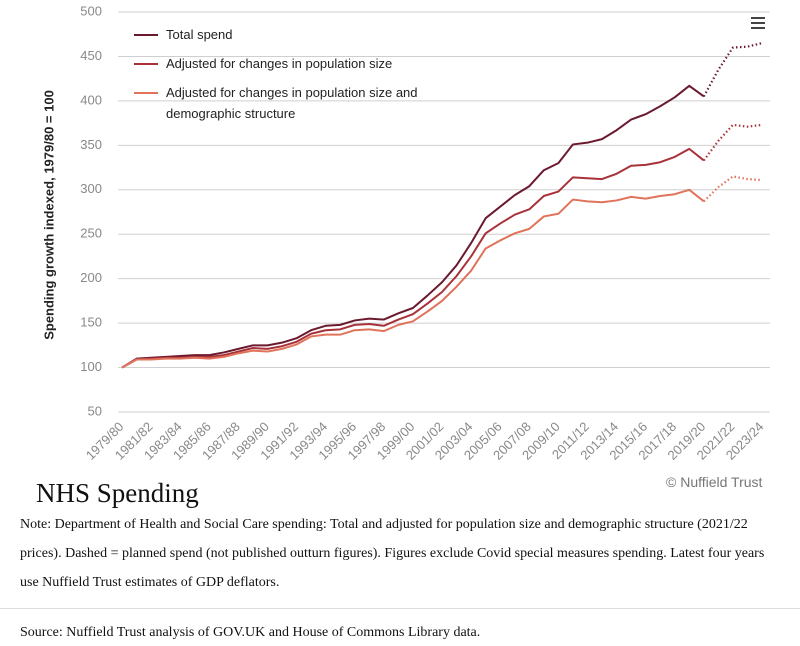 This screenshot has width=800, height=646. Describe the element at coordinates (91, 144) in the screenshot. I see `y-tick-label: 350` at that location.